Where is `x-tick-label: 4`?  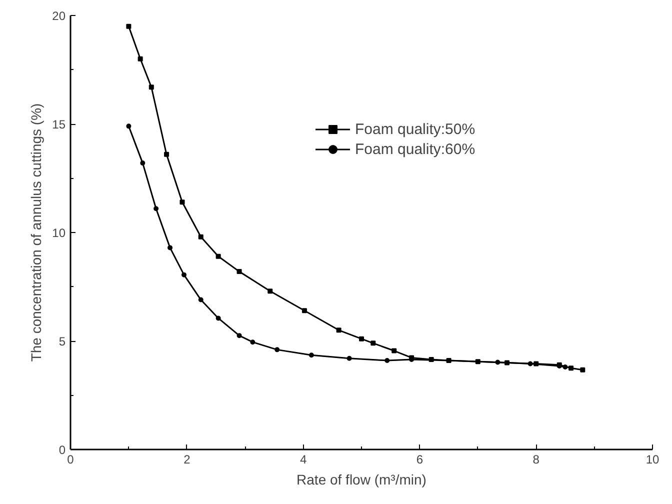 x-tick-label: 4 is located at coordinates (303, 459).